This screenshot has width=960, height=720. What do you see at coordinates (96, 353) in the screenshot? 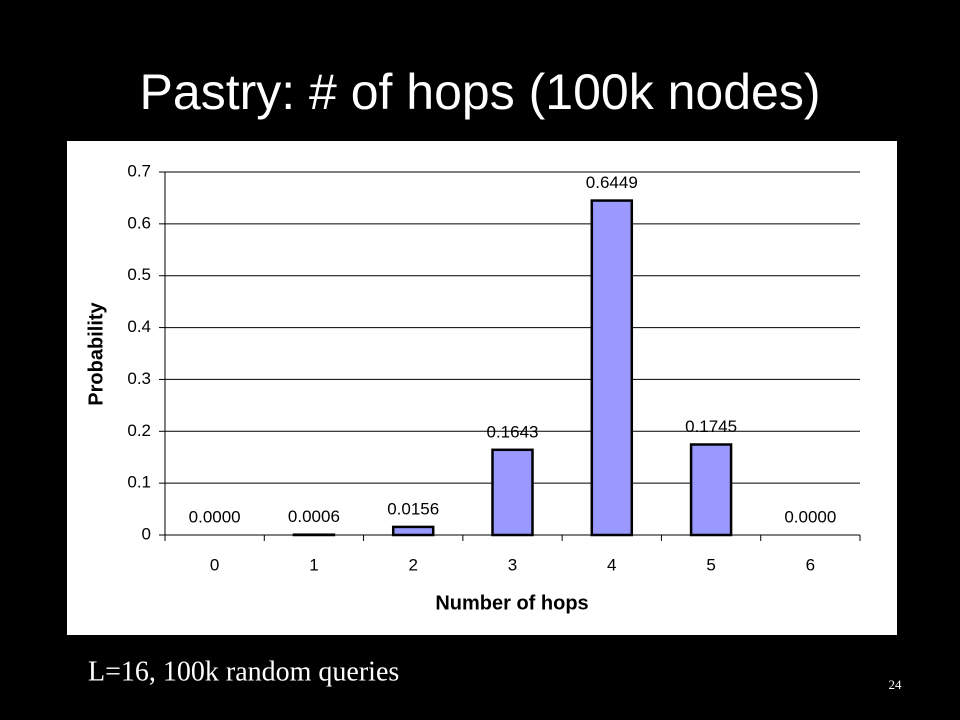
I see `y-axis-title: Probability` at bounding box center [96, 353].